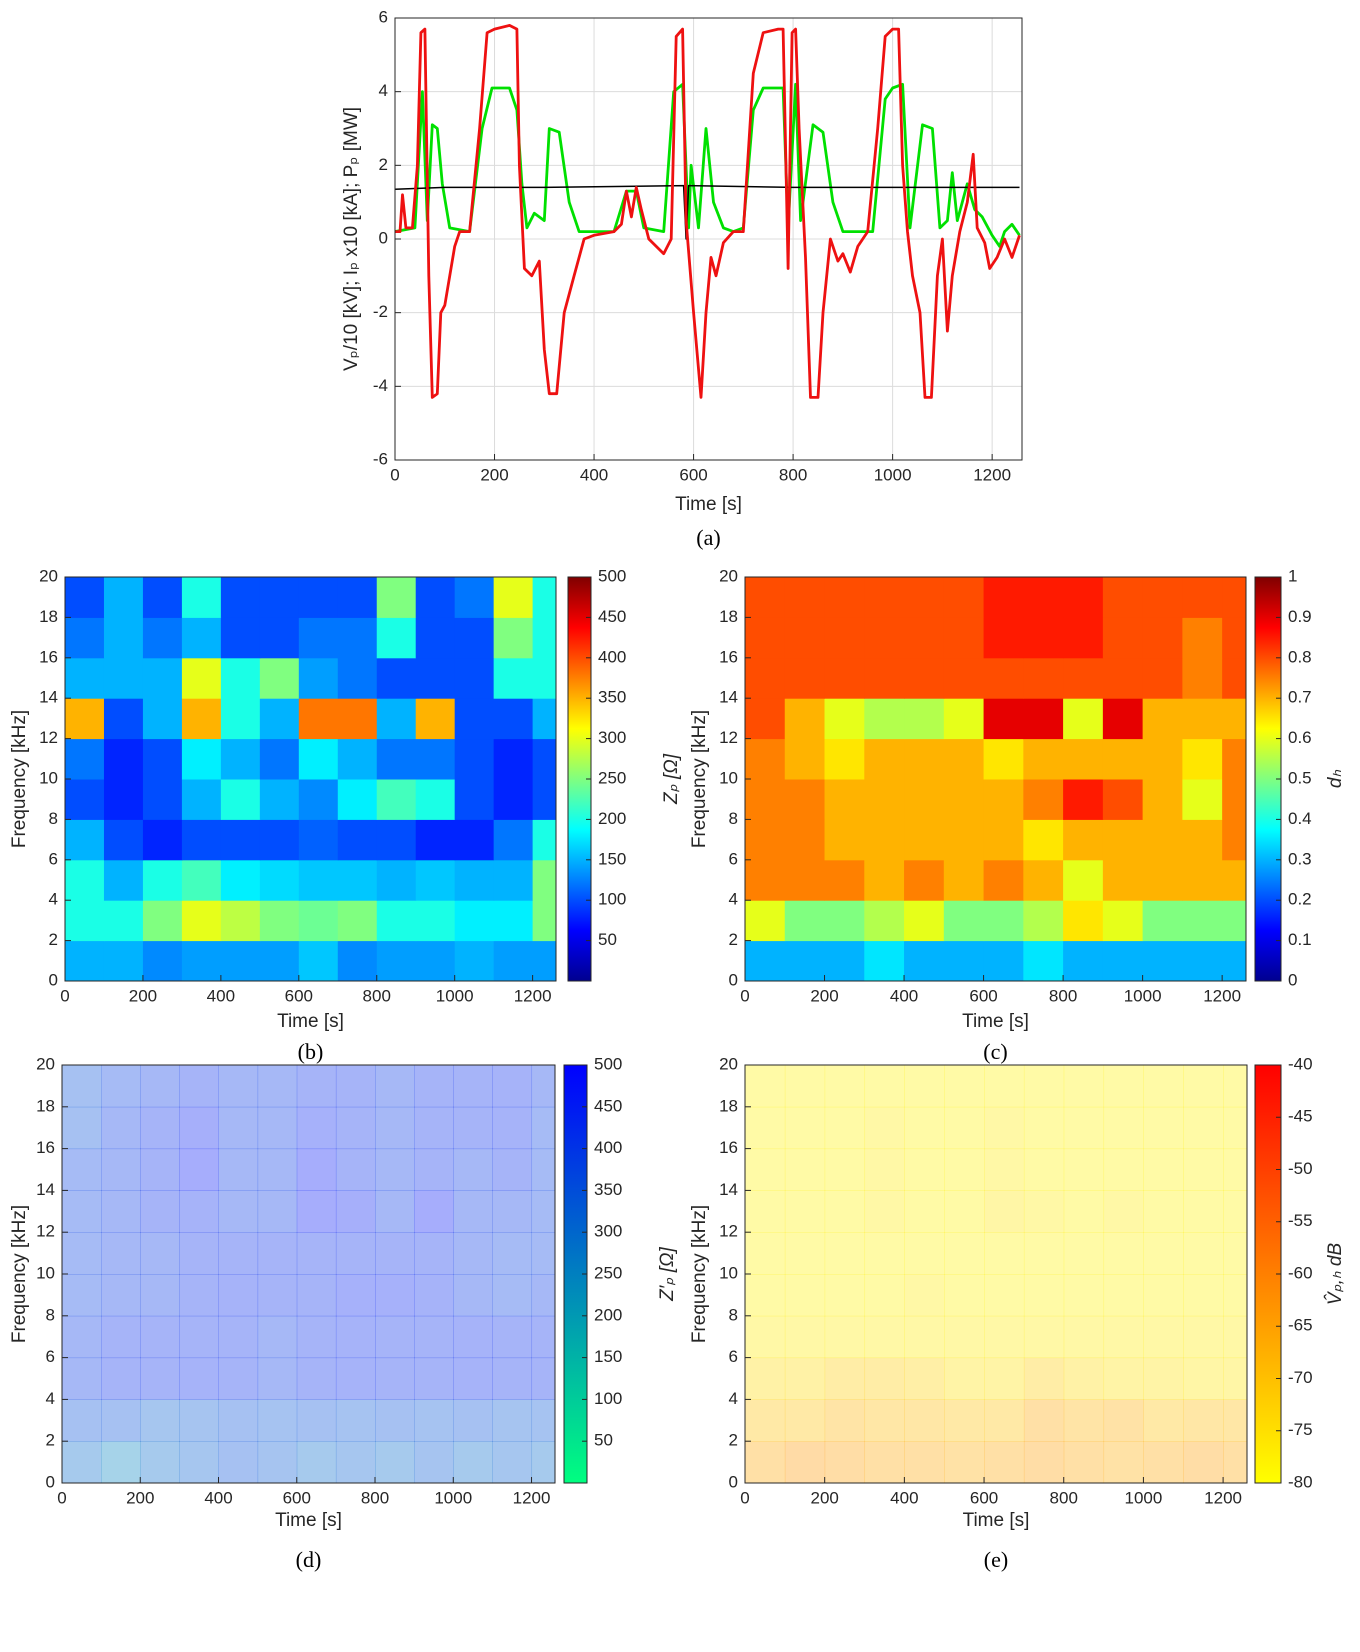 This screenshot has height=1652, width=1360. I want to click on colorbar-tick-label: 0.9, so click(1300, 616).